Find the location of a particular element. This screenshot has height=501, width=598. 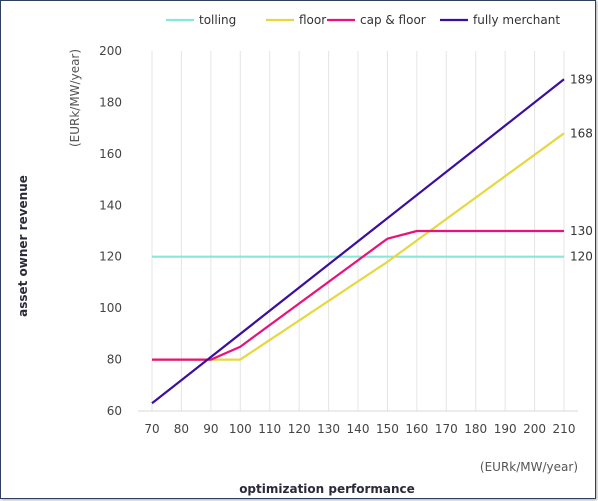

end-label-tolling: 120 is located at coordinates (581, 257).